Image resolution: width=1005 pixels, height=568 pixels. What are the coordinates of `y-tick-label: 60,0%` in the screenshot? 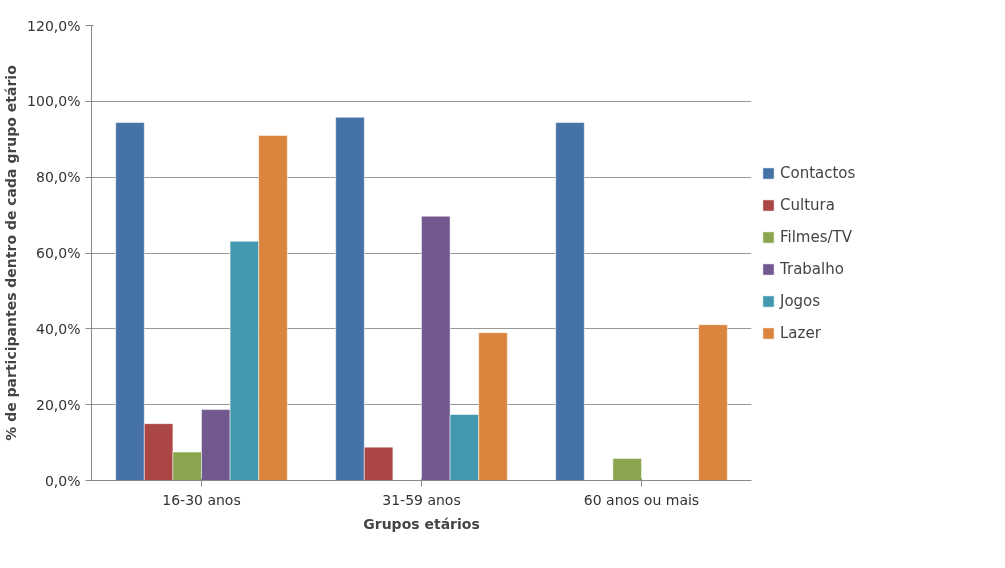 It's located at (58, 253).